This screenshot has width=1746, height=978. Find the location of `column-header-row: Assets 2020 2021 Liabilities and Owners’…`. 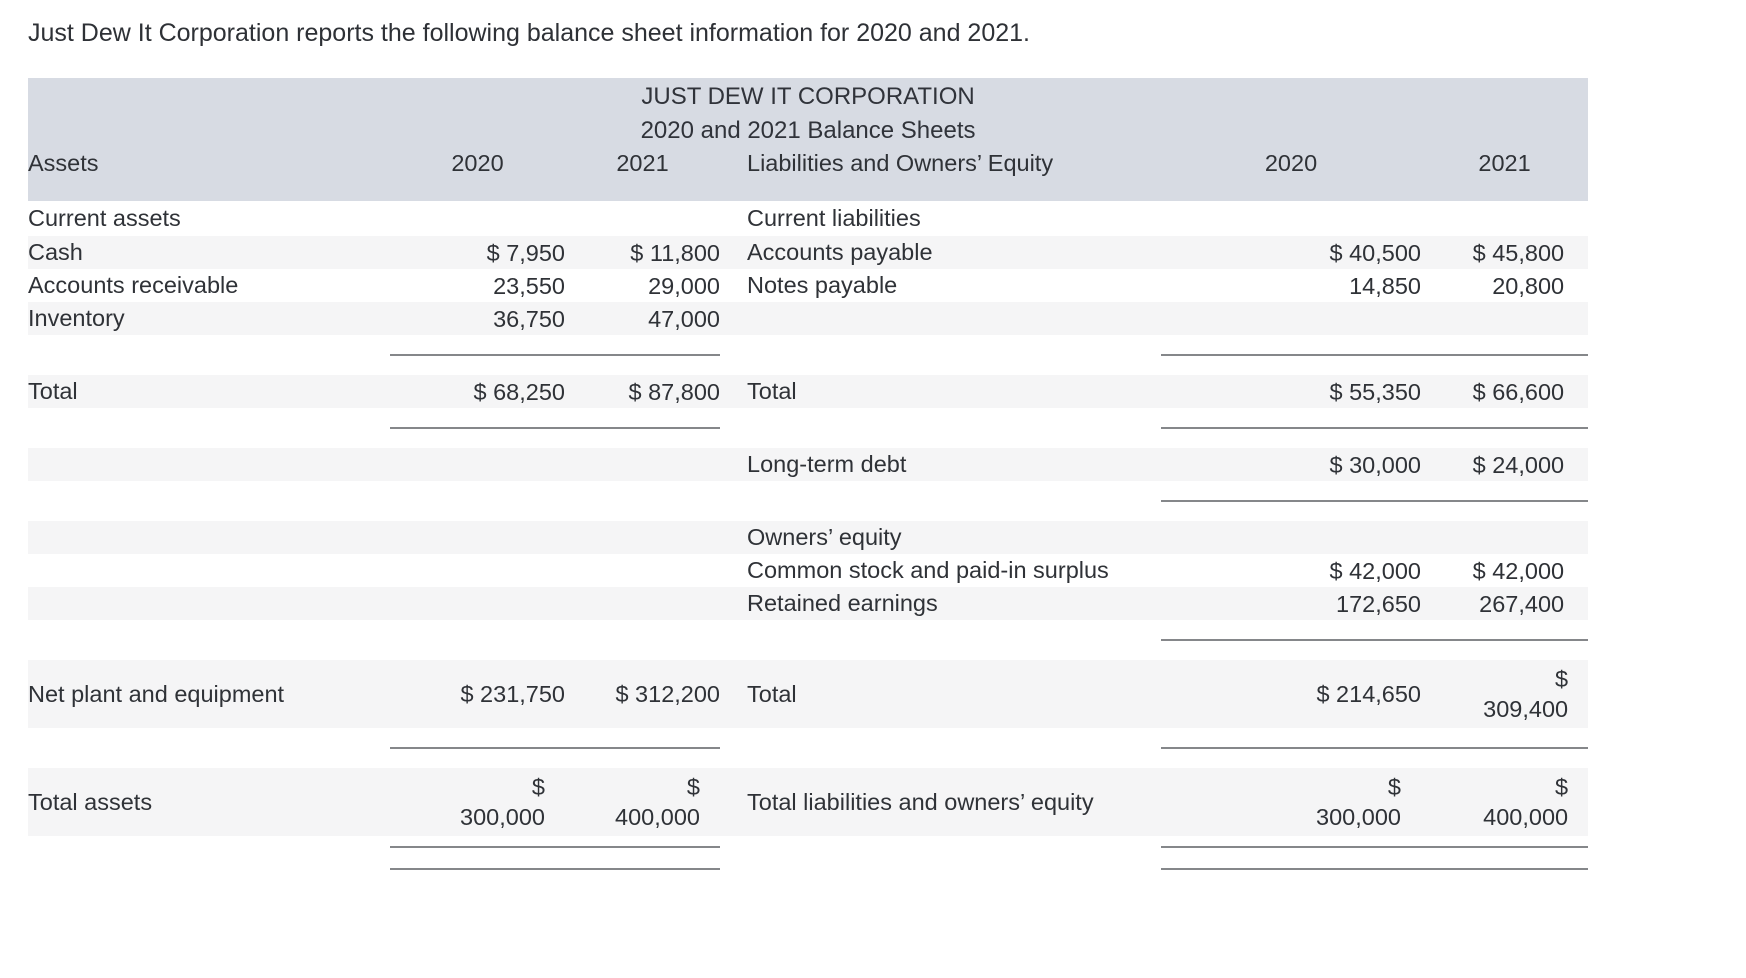

column-header-row: Assets 2020 2021 Liabilities and Owners’… is located at coordinates (808, 174).